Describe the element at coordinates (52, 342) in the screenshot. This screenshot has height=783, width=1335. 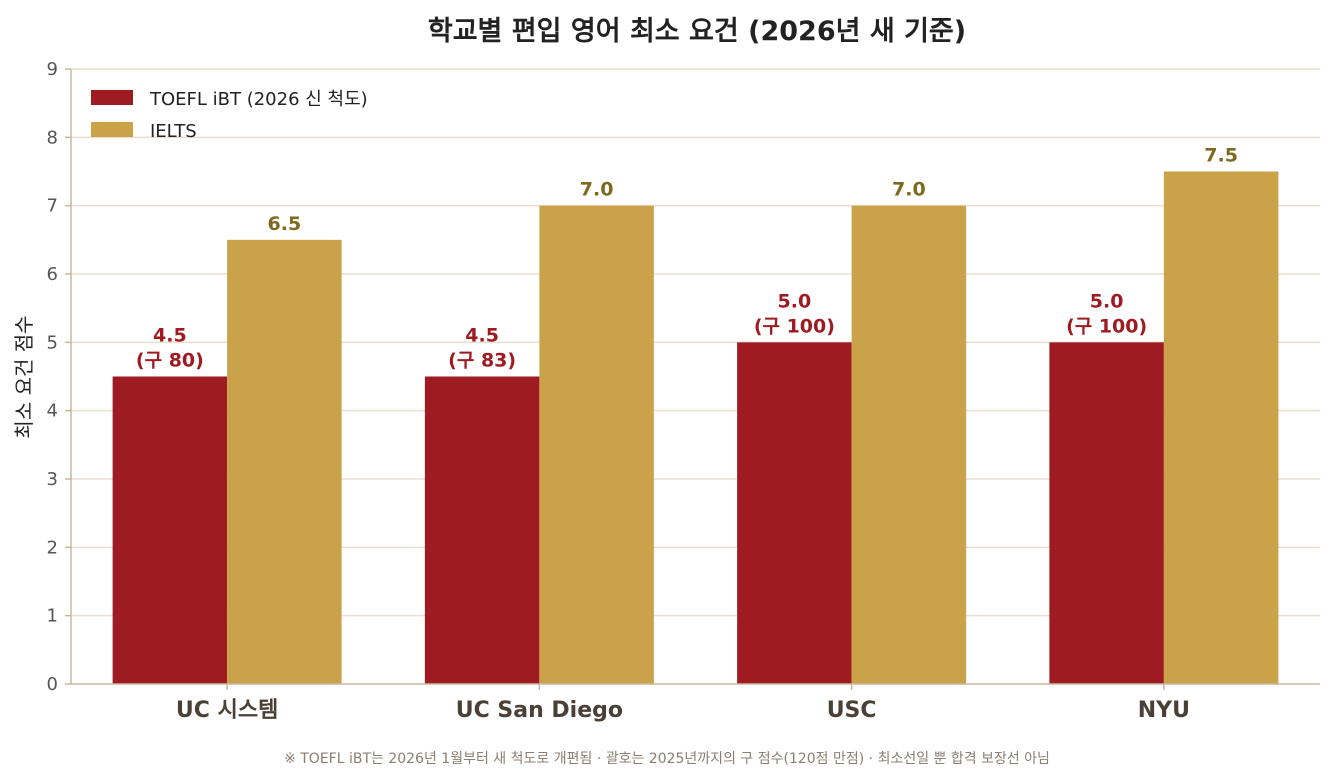
I see `y-tick-label: 5` at that location.